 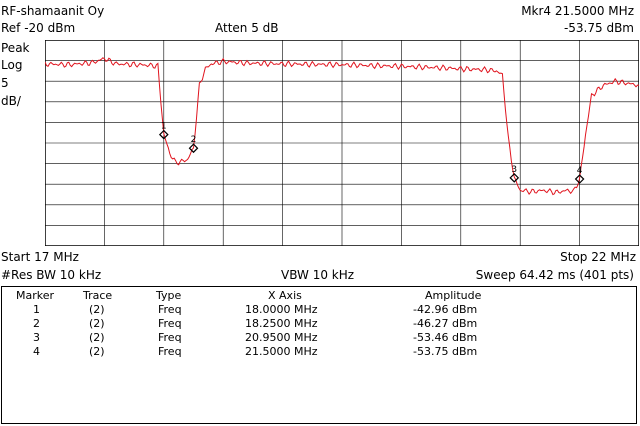 I want to click on marker-number-3: 3, so click(x=514, y=170).